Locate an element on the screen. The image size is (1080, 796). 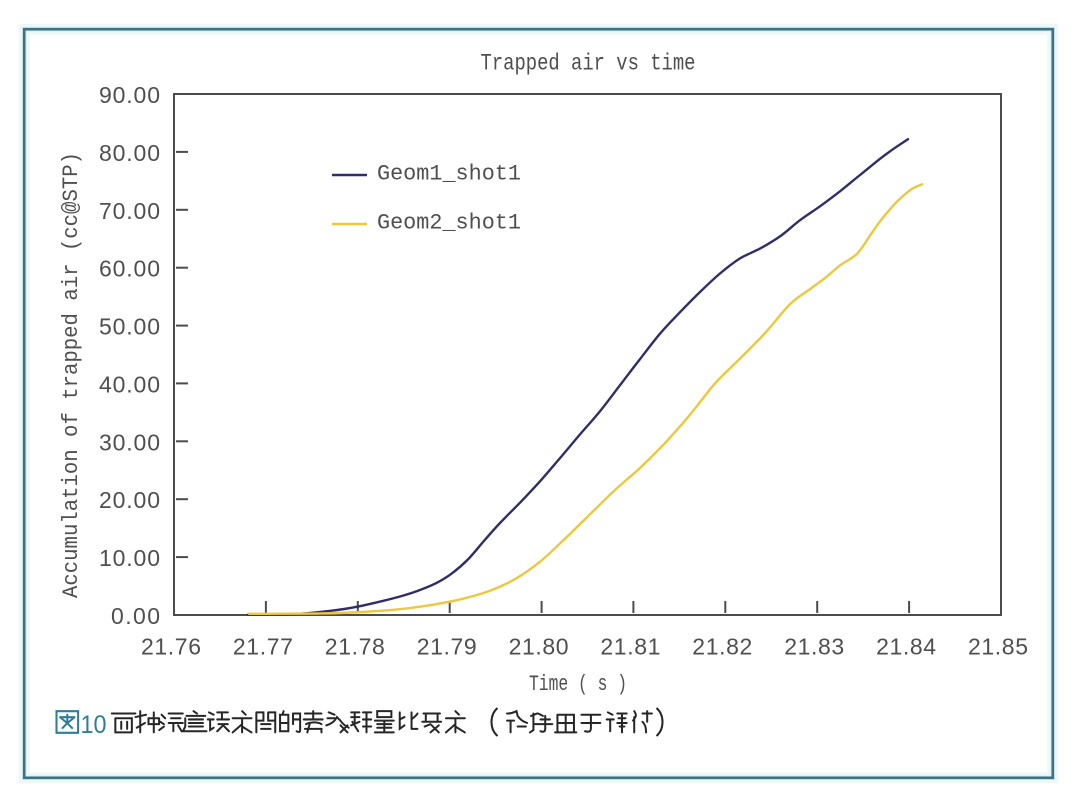
svg-text: 70.00 is located at coordinates (129, 211).